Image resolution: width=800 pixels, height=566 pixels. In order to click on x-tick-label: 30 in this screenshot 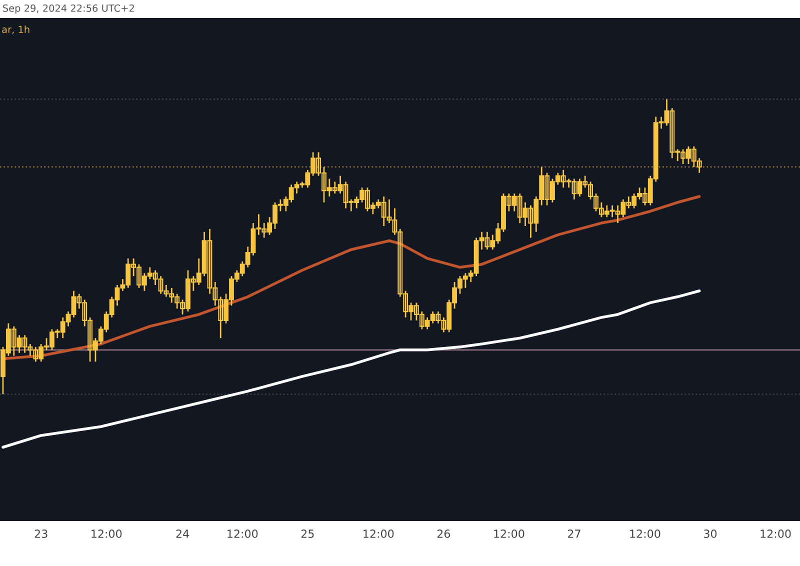, I will do `click(710, 534)`.